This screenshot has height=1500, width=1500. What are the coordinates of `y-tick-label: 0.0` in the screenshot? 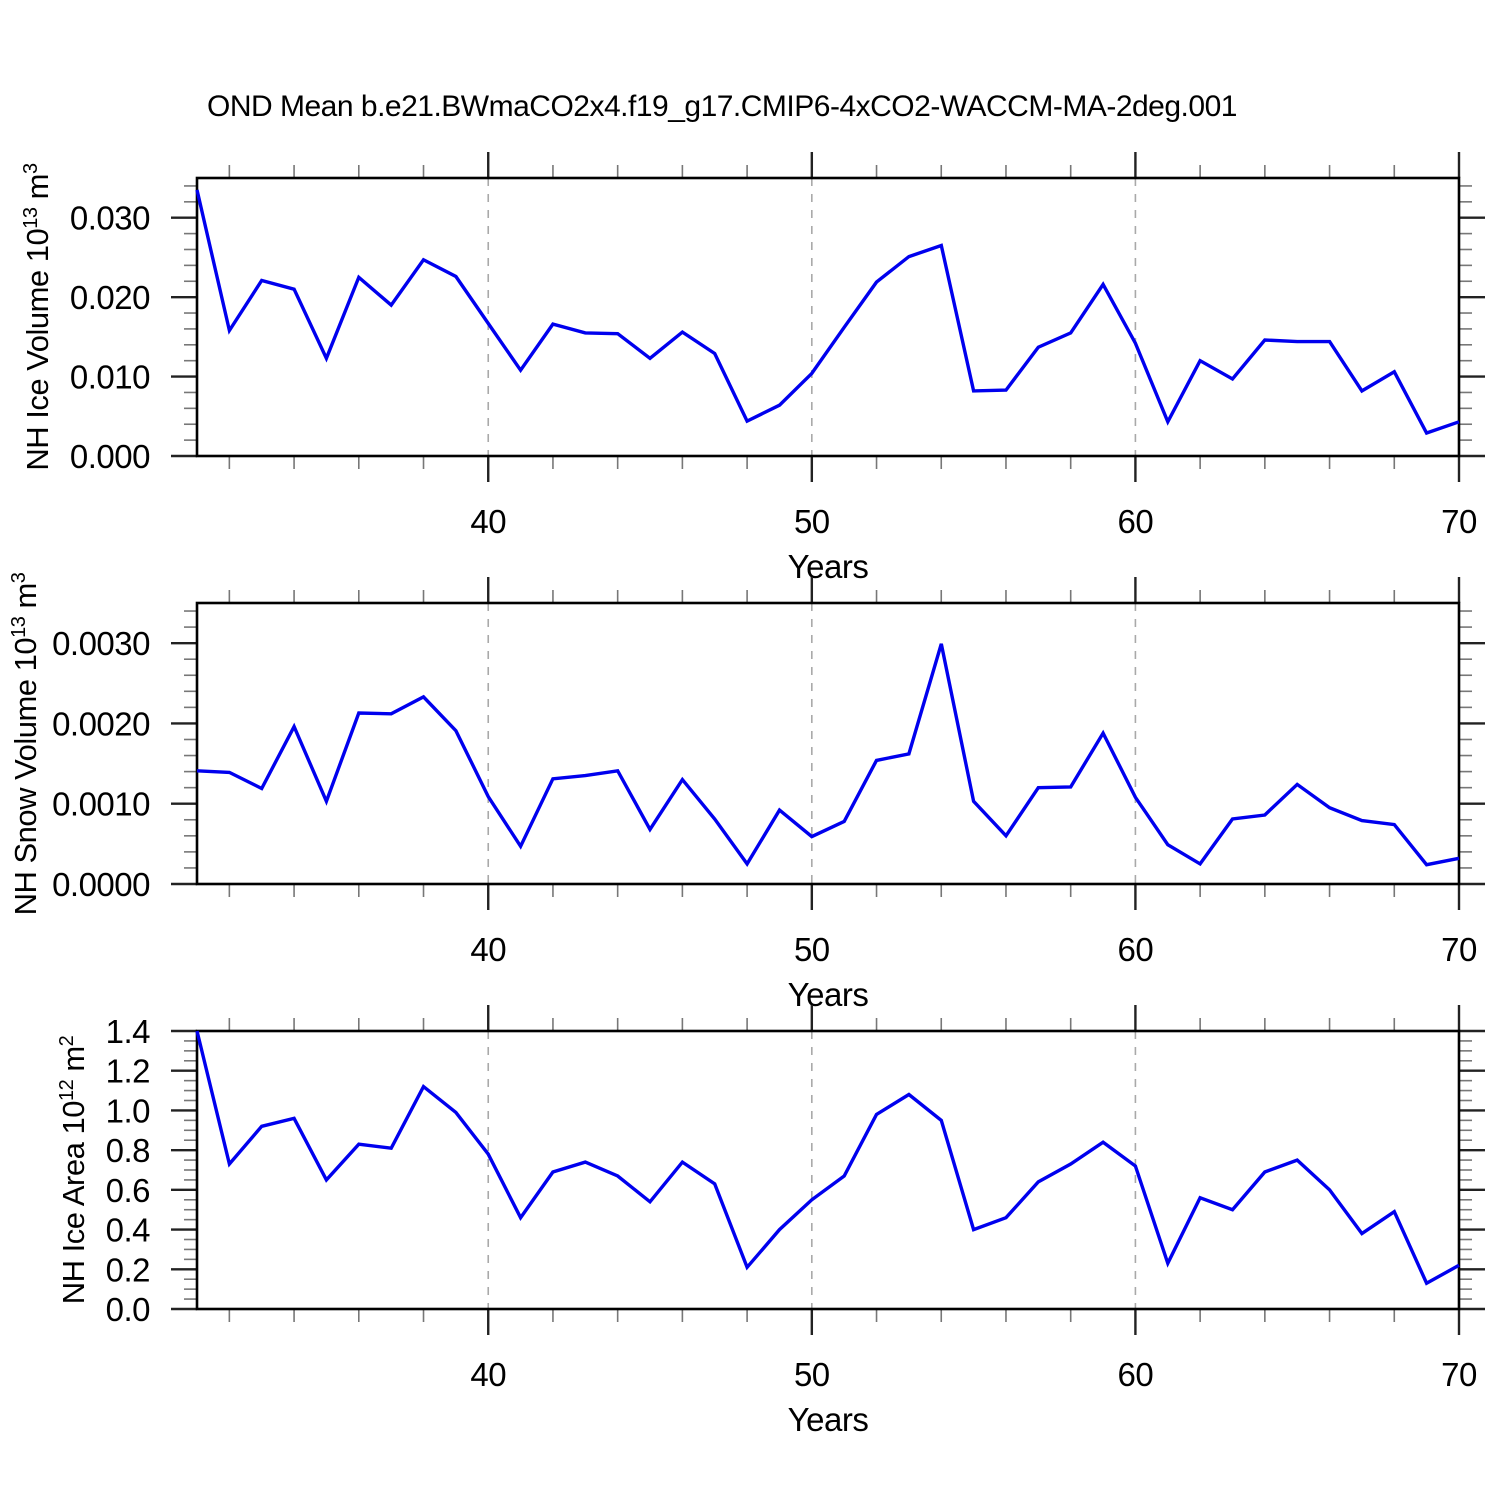 It's located at (128, 1309).